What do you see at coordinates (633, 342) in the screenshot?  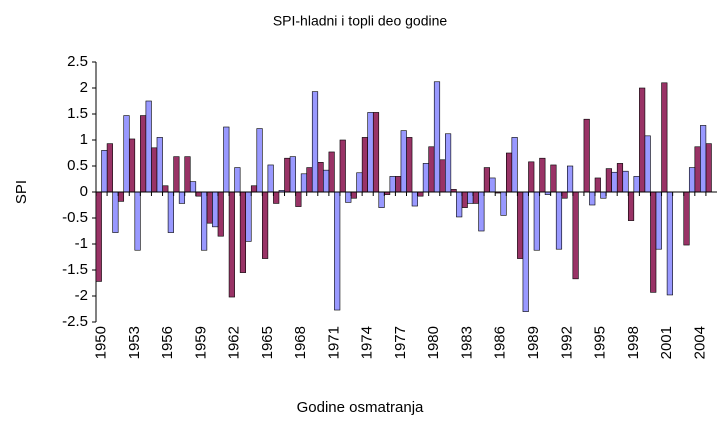 I see `x-tick-label: 1998` at bounding box center [633, 342].